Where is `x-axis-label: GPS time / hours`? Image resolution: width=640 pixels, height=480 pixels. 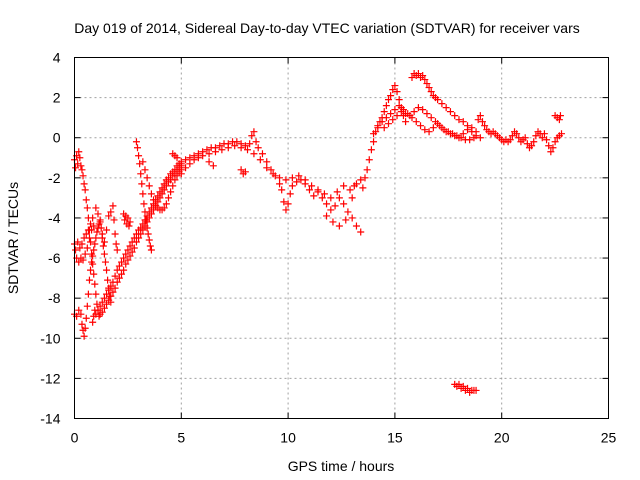
x-axis-label: GPS time / hours is located at coordinates (341, 466).